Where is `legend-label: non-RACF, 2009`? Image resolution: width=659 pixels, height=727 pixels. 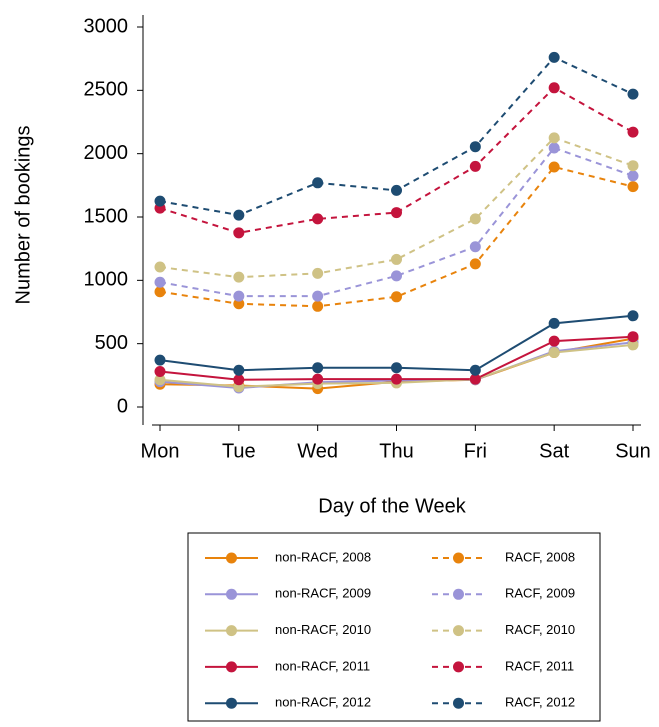
legend-label: non-RACF, 2009 is located at coordinates (323, 593).